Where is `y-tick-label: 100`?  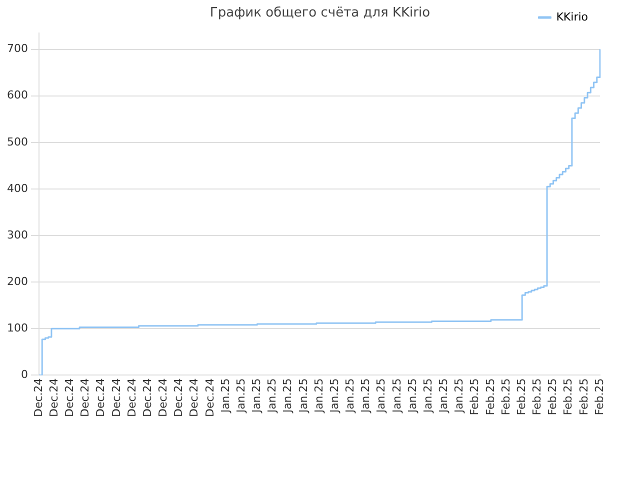 y-tick-label: 100 is located at coordinates (17, 328).